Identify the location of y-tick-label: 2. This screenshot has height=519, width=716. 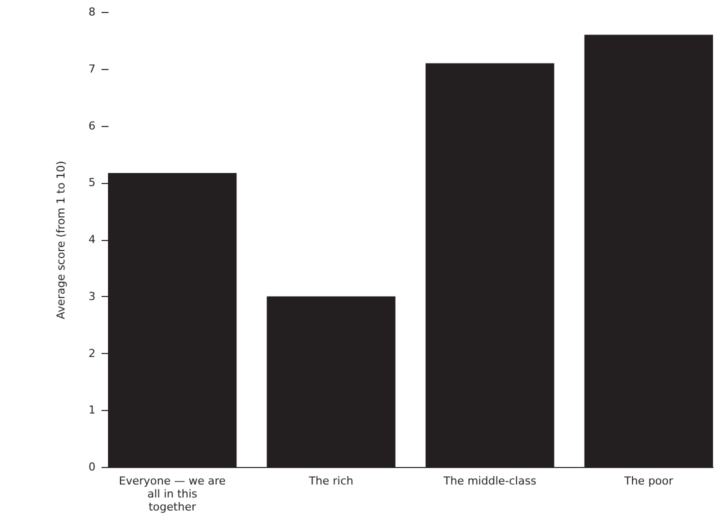
(92, 353).